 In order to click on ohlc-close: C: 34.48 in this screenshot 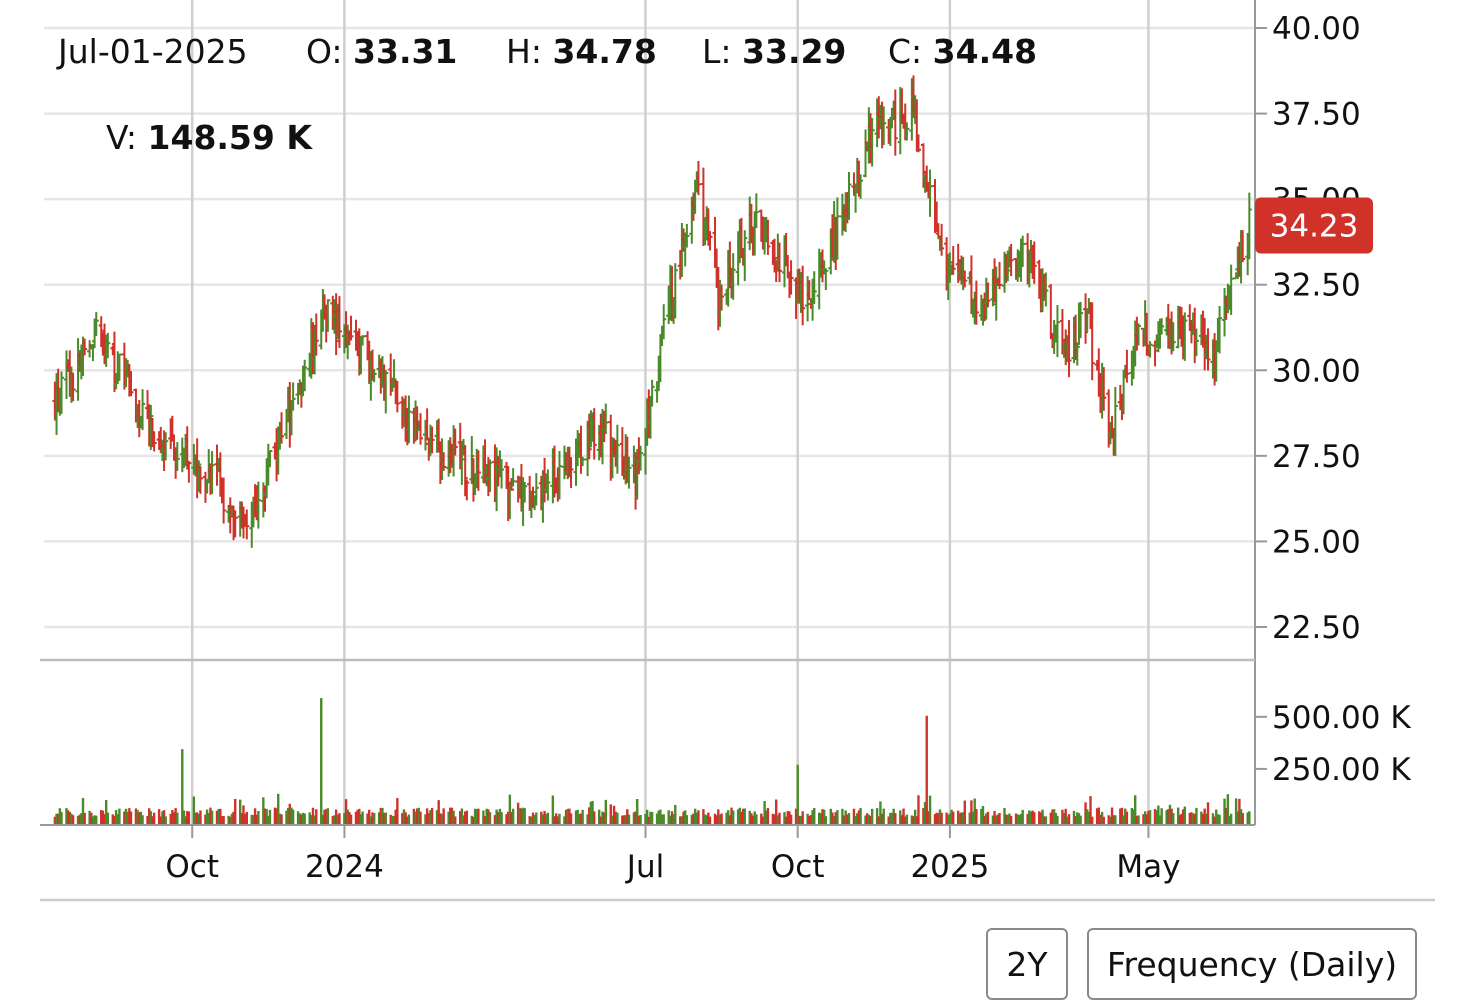, I will do `click(963, 51)`.